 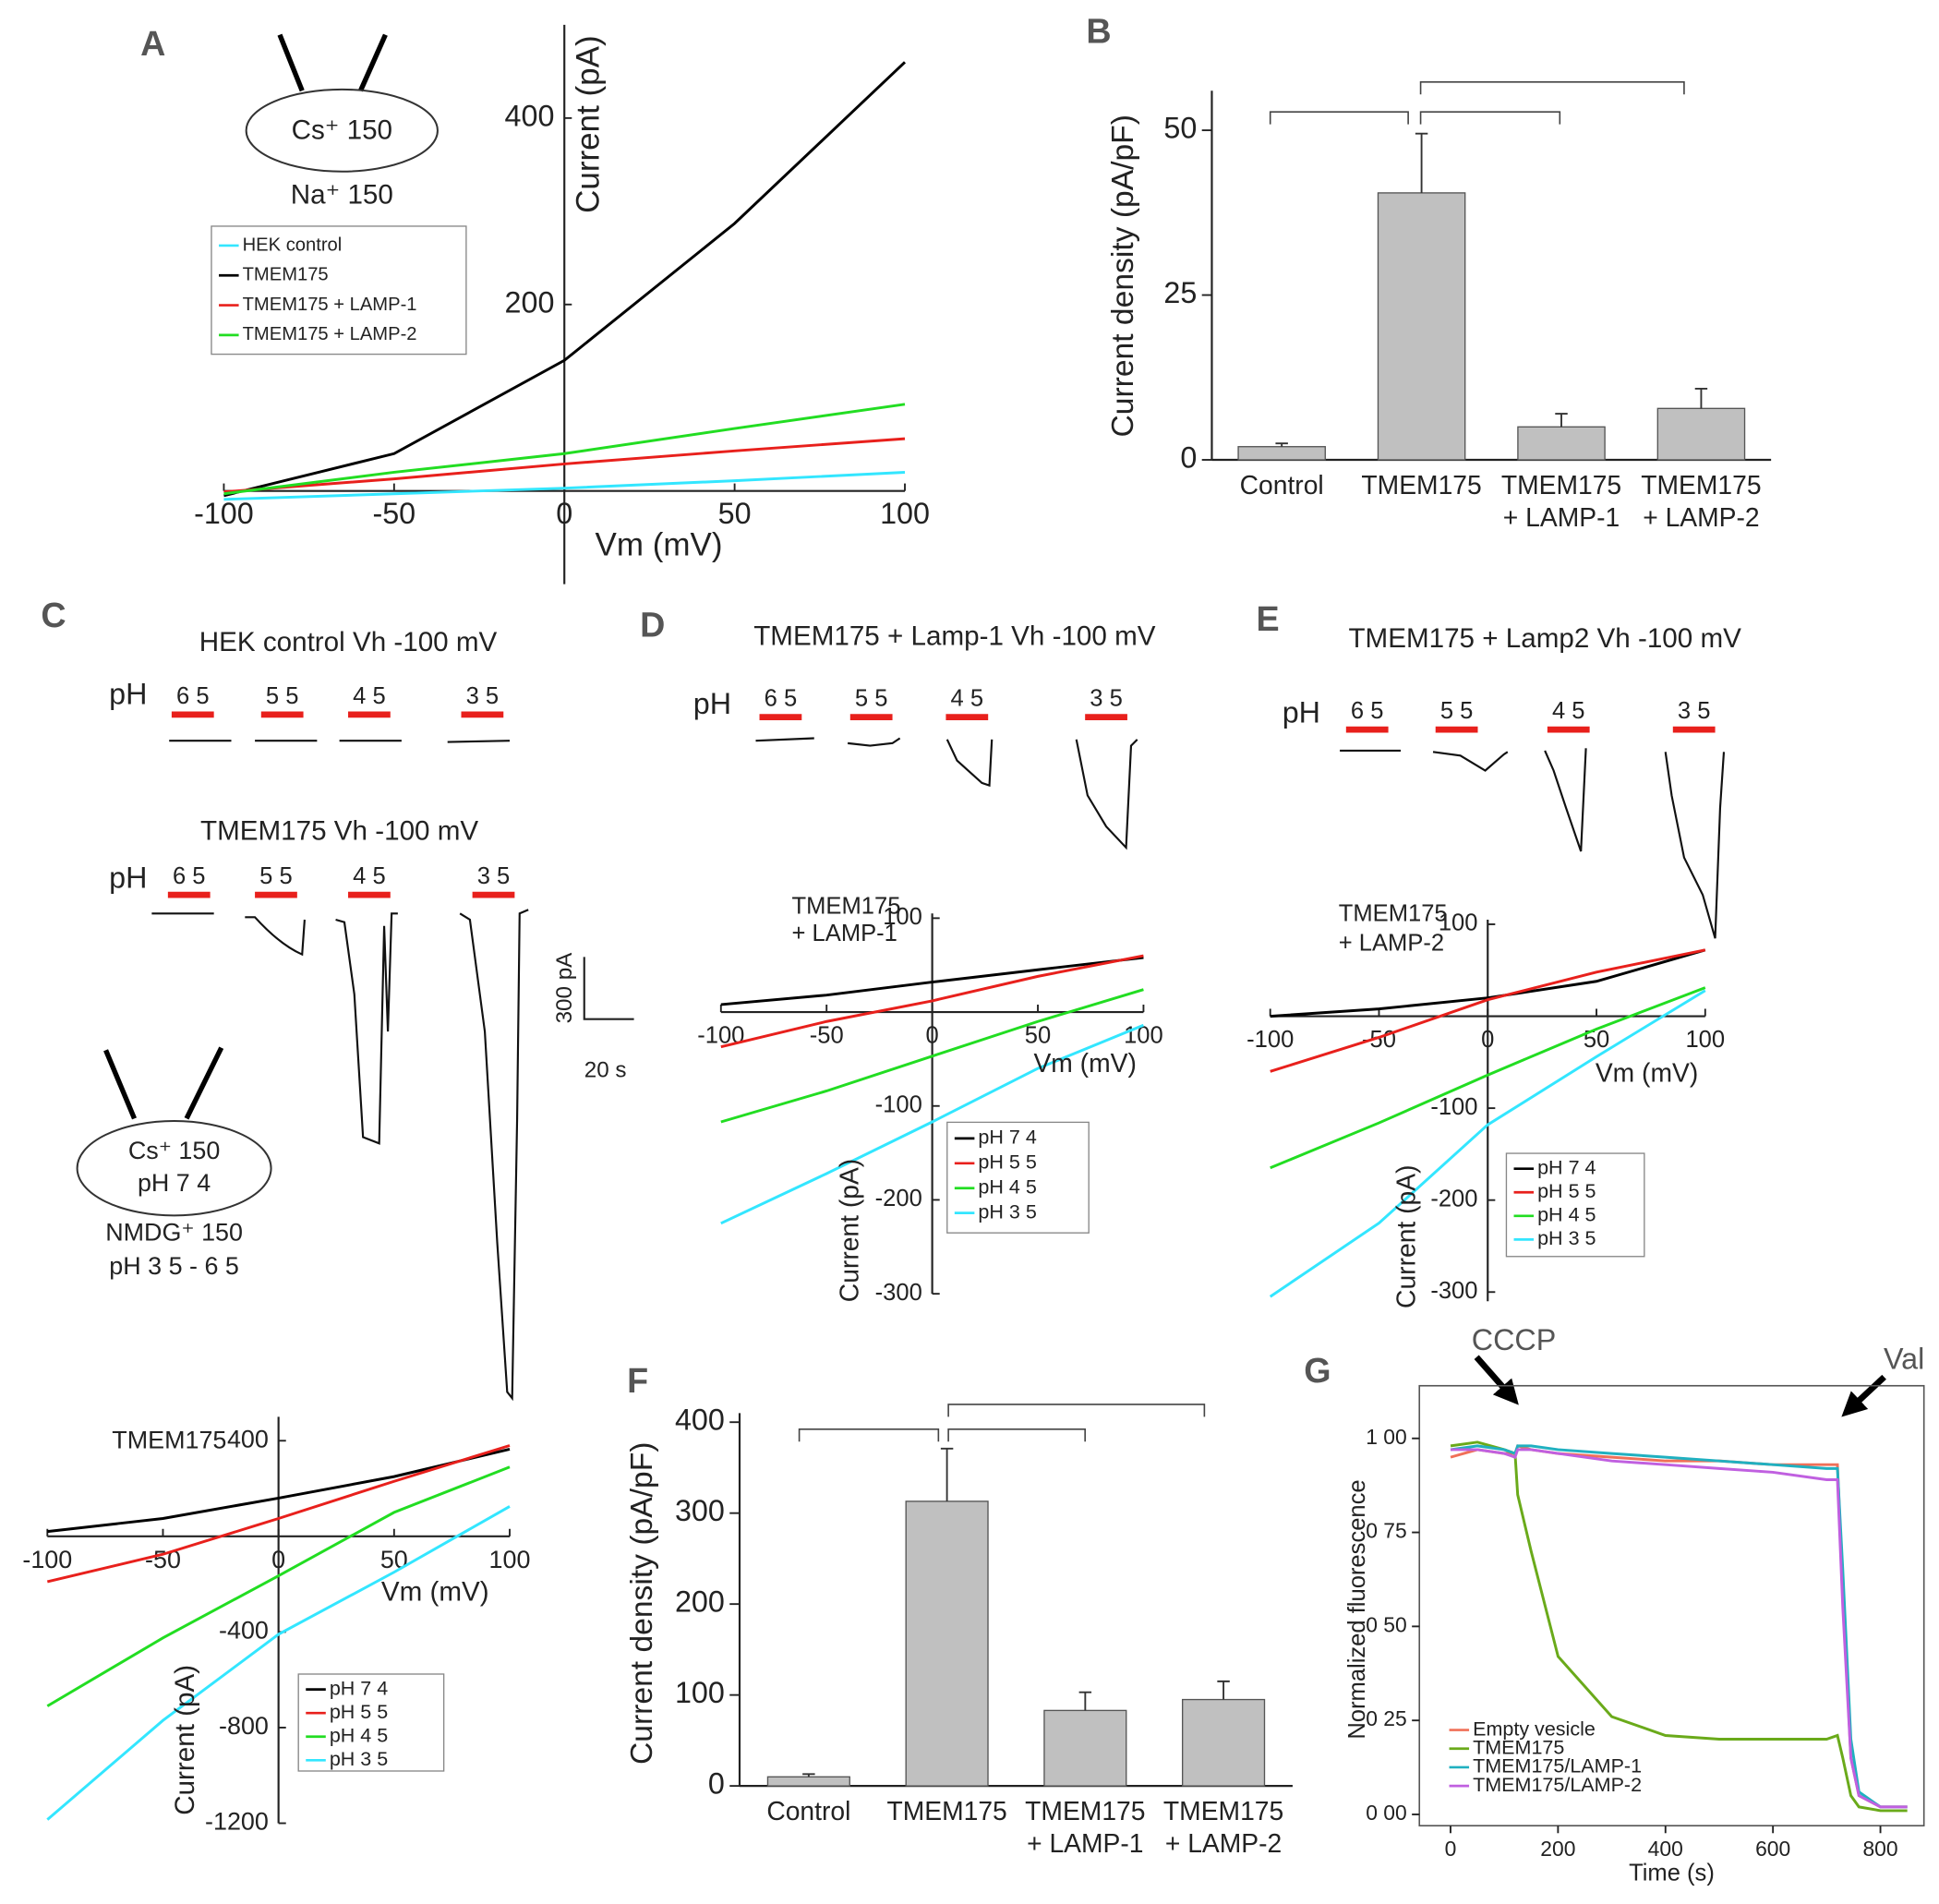 What do you see at coordinates (716, 1784) in the screenshot?
I see `y-tick-label: 0` at bounding box center [716, 1784].